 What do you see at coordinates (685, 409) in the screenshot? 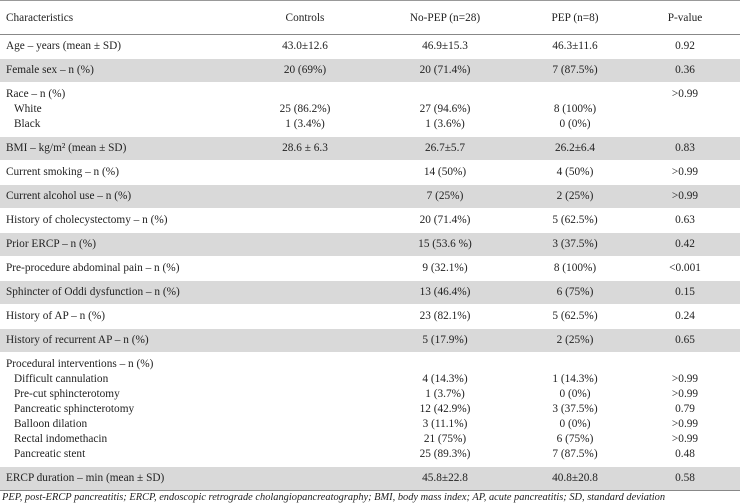
I see `table-cell: 0.79` at bounding box center [685, 409].